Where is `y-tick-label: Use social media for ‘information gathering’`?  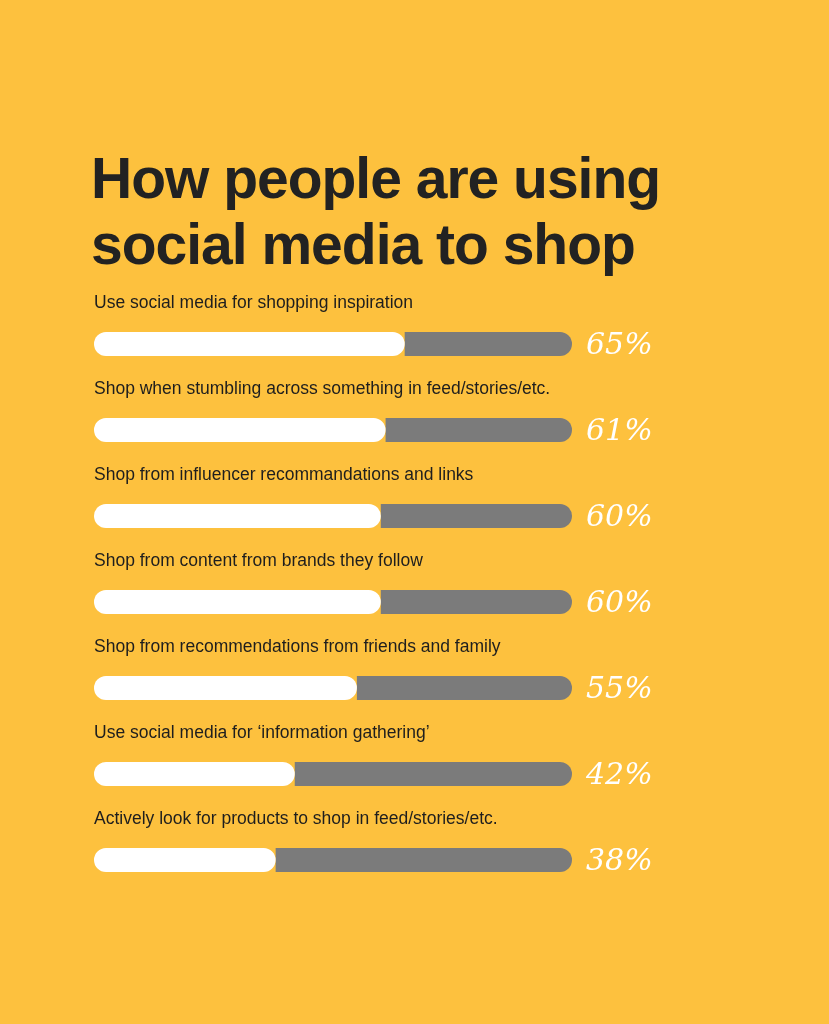 y-tick-label: Use social media for ‘information gathering’ is located at coordinates (262, 732).